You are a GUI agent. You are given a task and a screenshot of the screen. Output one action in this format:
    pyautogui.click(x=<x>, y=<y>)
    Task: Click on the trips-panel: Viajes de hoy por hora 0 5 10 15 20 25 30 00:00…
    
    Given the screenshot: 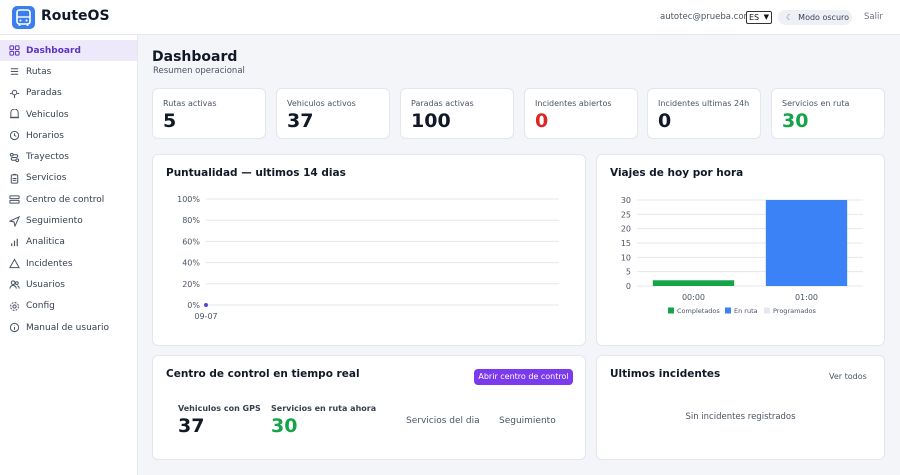 What is the action you would take?
    pyautogui.click(x=740, y=250)
    